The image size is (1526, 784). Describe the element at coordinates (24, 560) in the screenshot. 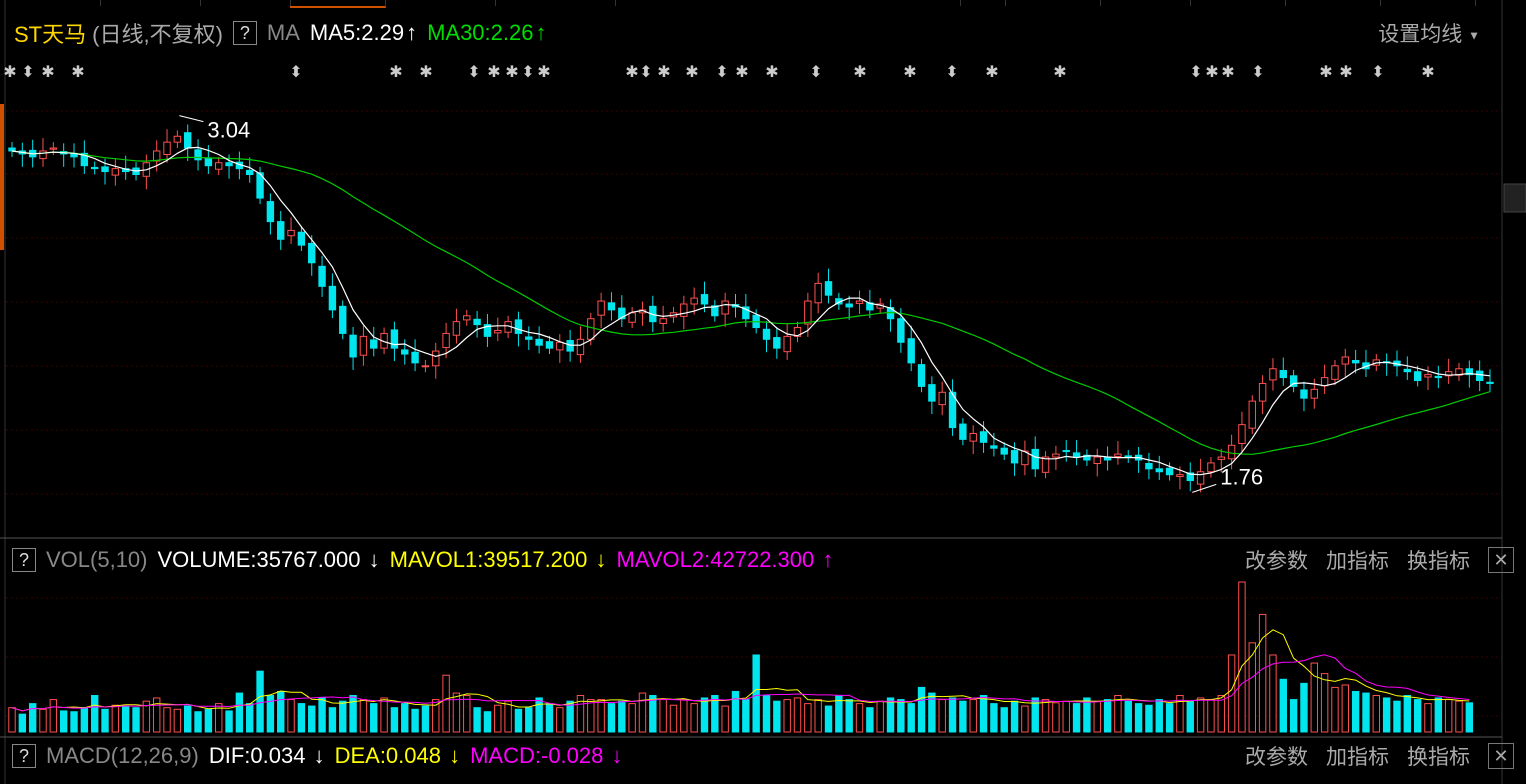

I see `vol-help-button: ?` at that location.